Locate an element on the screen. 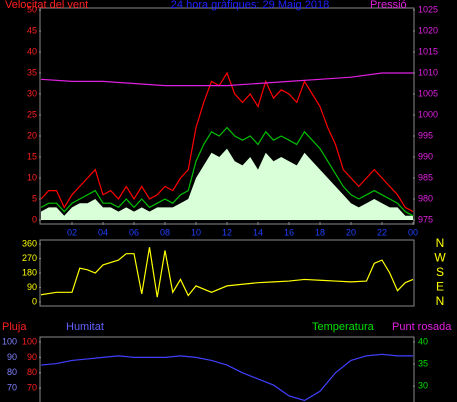  y-tick-label: 5 is located at coordinates (34, 198).